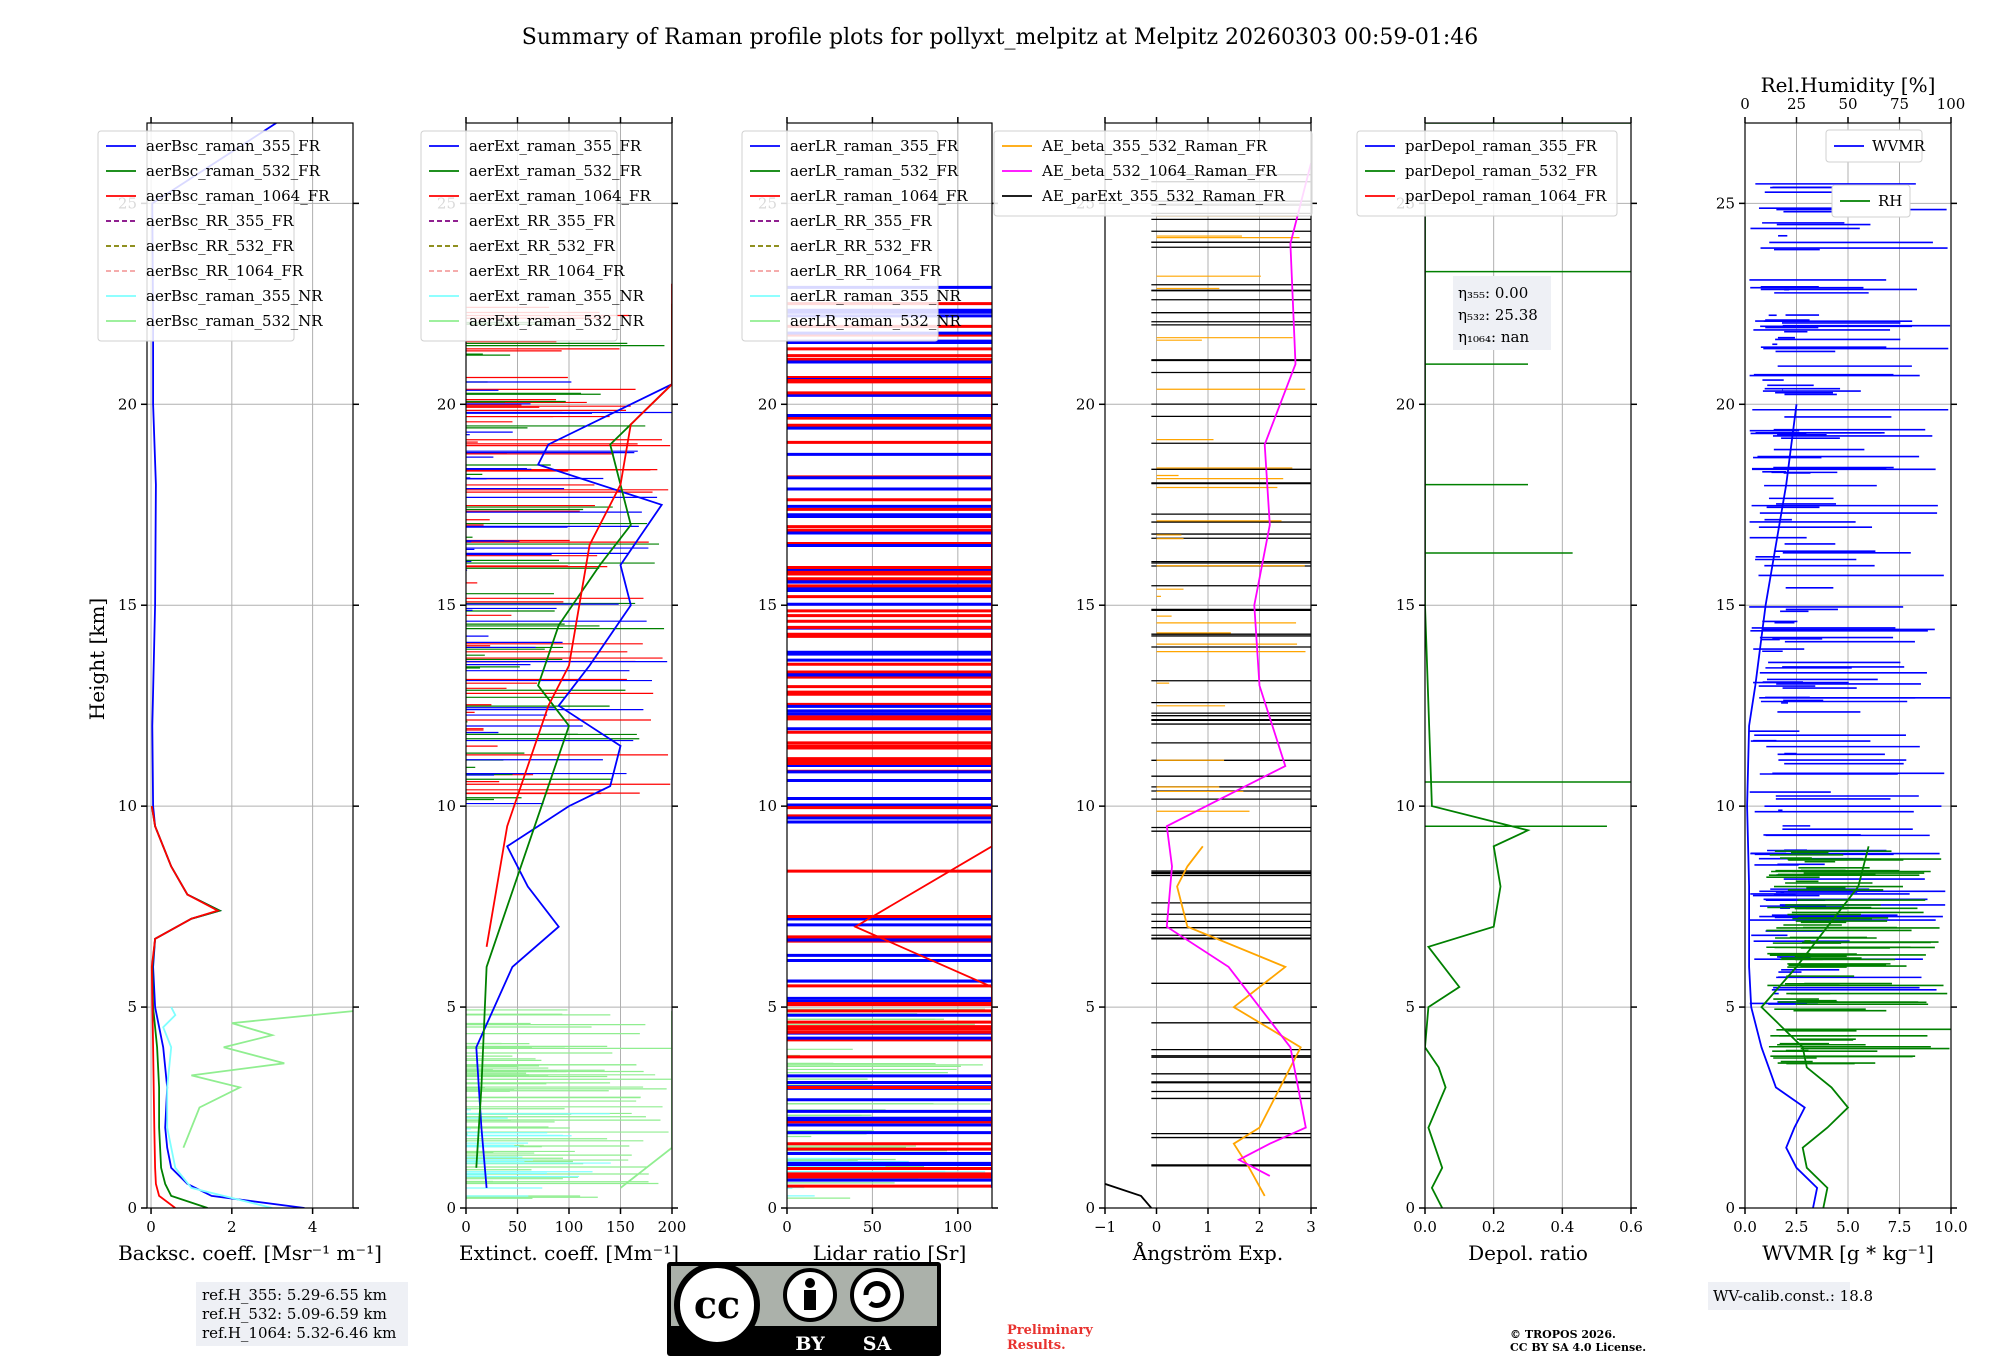 The image size is (2000, 1360). Describe the element at coordinates (1563, 1334) in the screenshot. I see `copyright-line-1: © TROPOS 2026.` at that location.